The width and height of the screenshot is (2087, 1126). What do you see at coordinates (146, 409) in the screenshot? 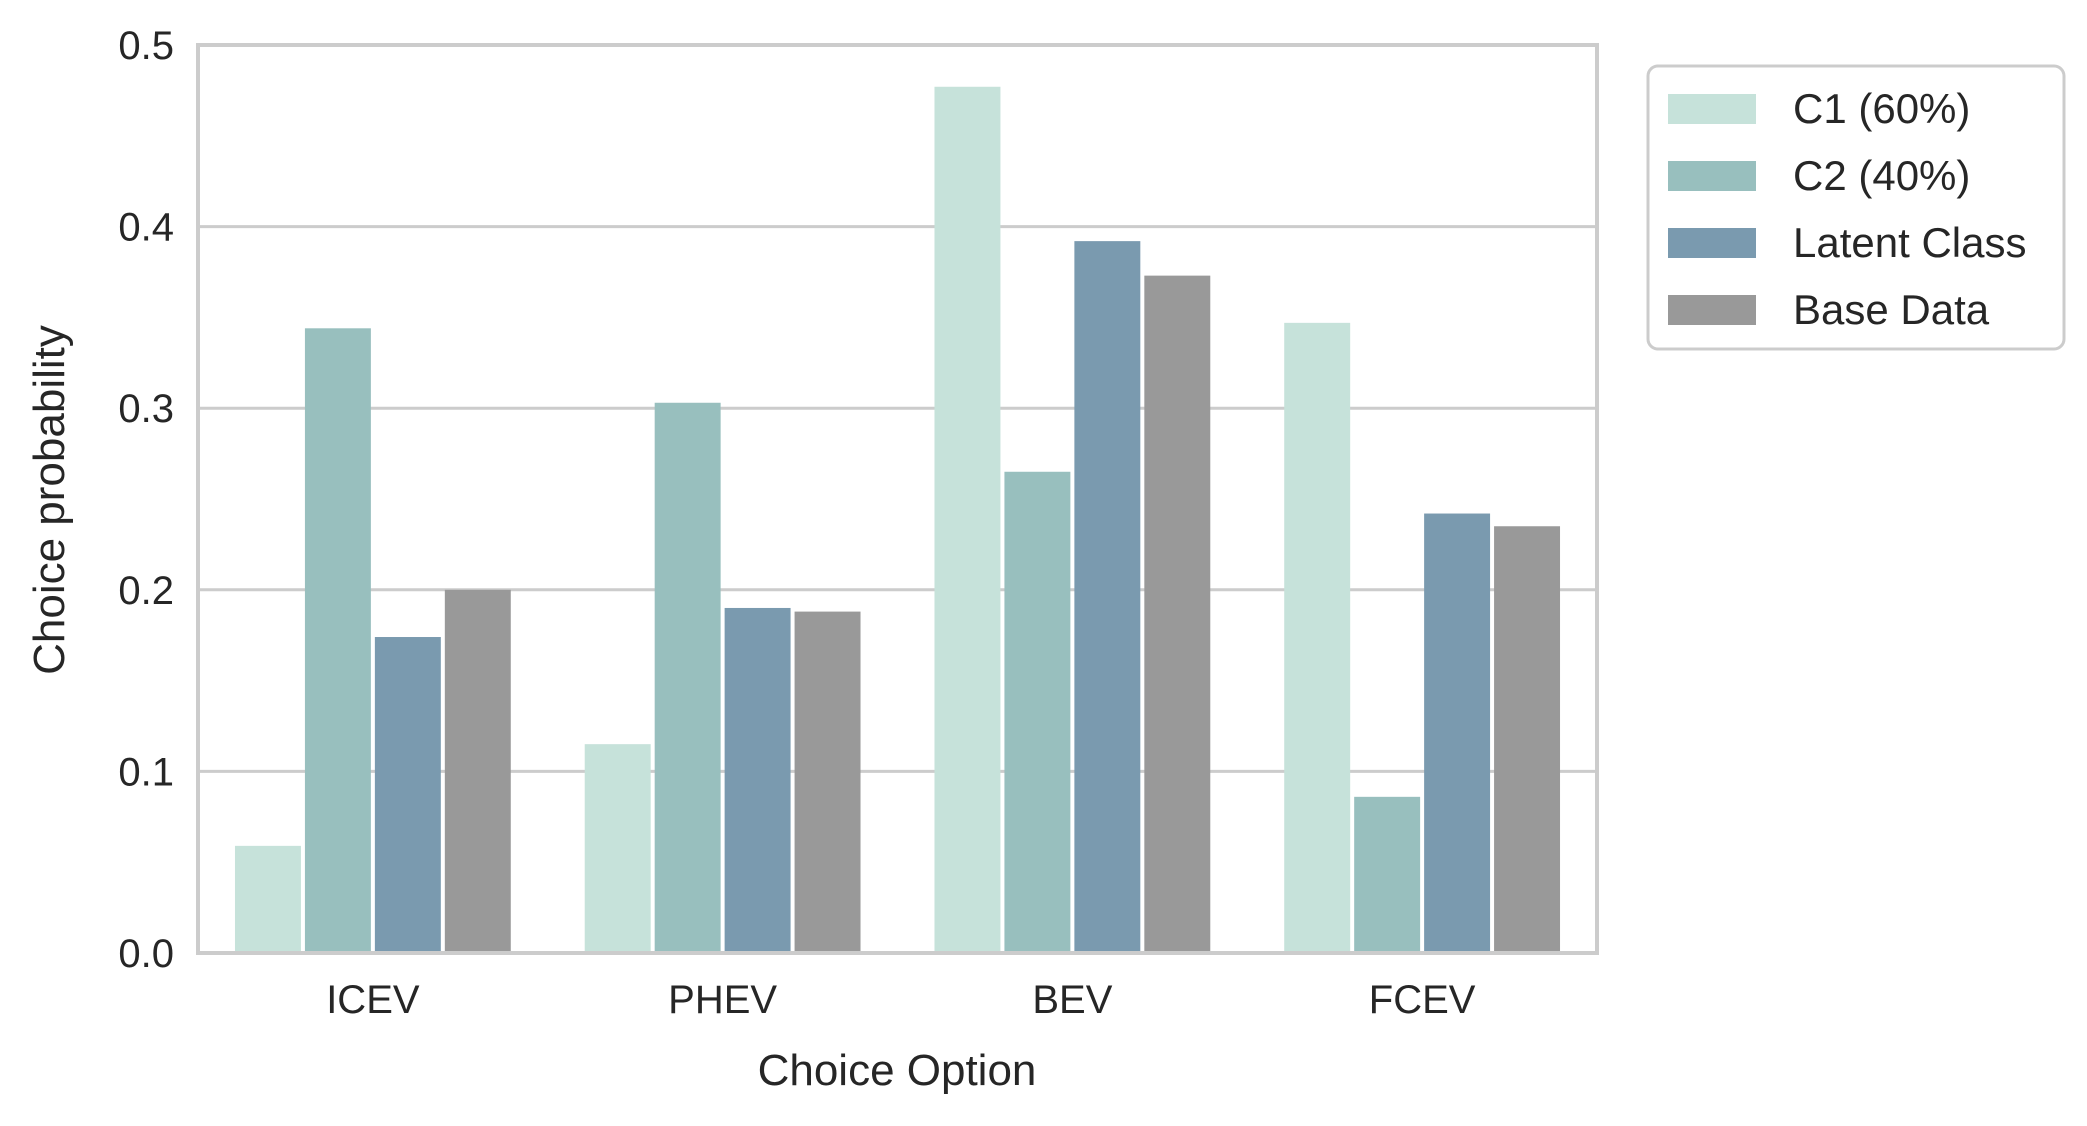
I see `y-tick-label: 0.3` at bounding box center [146, 409].